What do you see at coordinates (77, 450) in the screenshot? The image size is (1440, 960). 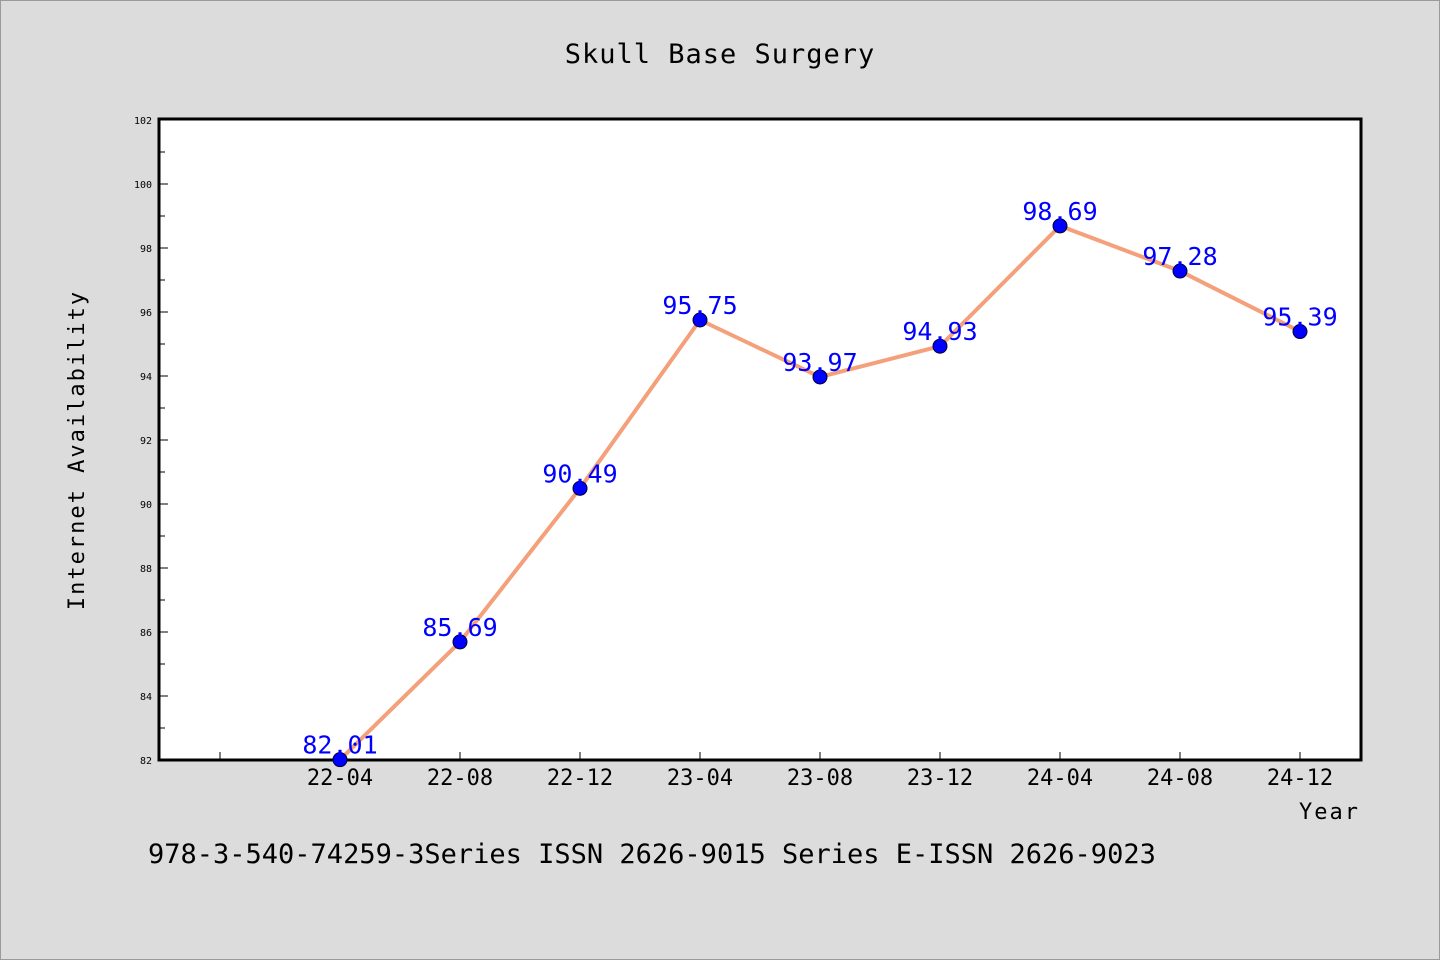 I see `y-axis-title: Internet Availability` at bounding box center [77, 450].